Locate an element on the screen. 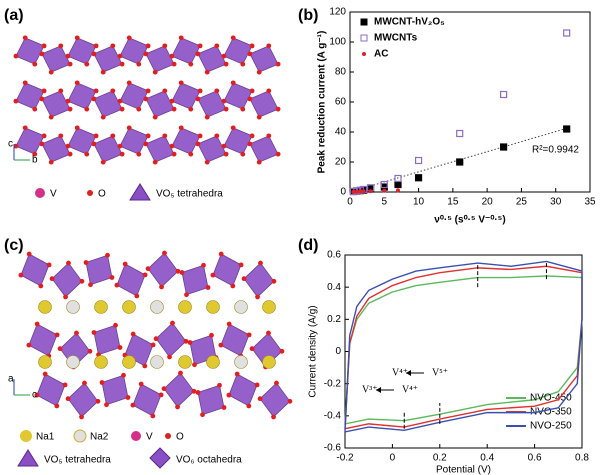 This screenshot has width=600, height=475. x-tick-label: 0.2 is located at coordinates (440, 458).